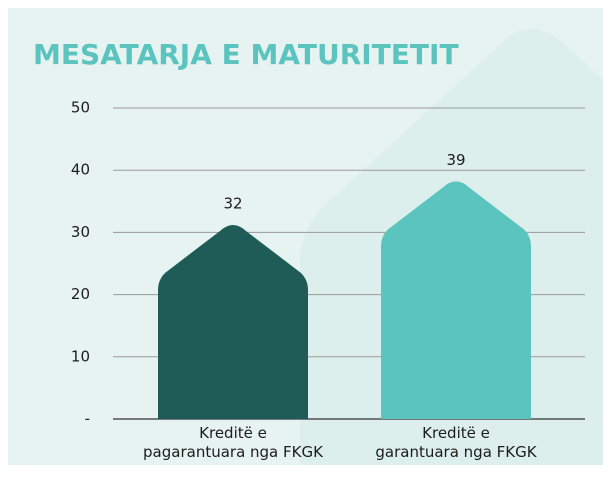 This screenshot has height=489, width=603. Describe the element at coordinates (246, 54) in the screenshot. I see `chart-title: MESATARJA E MATURITETIT` at that location.